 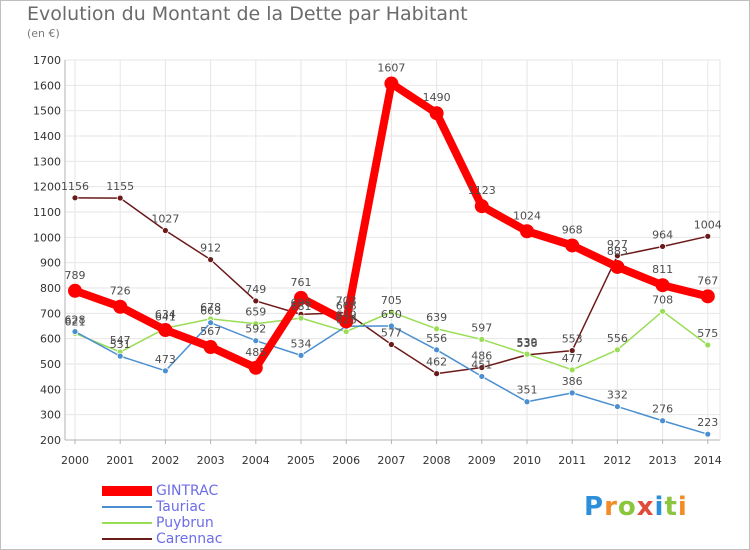 I want to click on data-label-carennac: 577, so click(x=391, y=332).